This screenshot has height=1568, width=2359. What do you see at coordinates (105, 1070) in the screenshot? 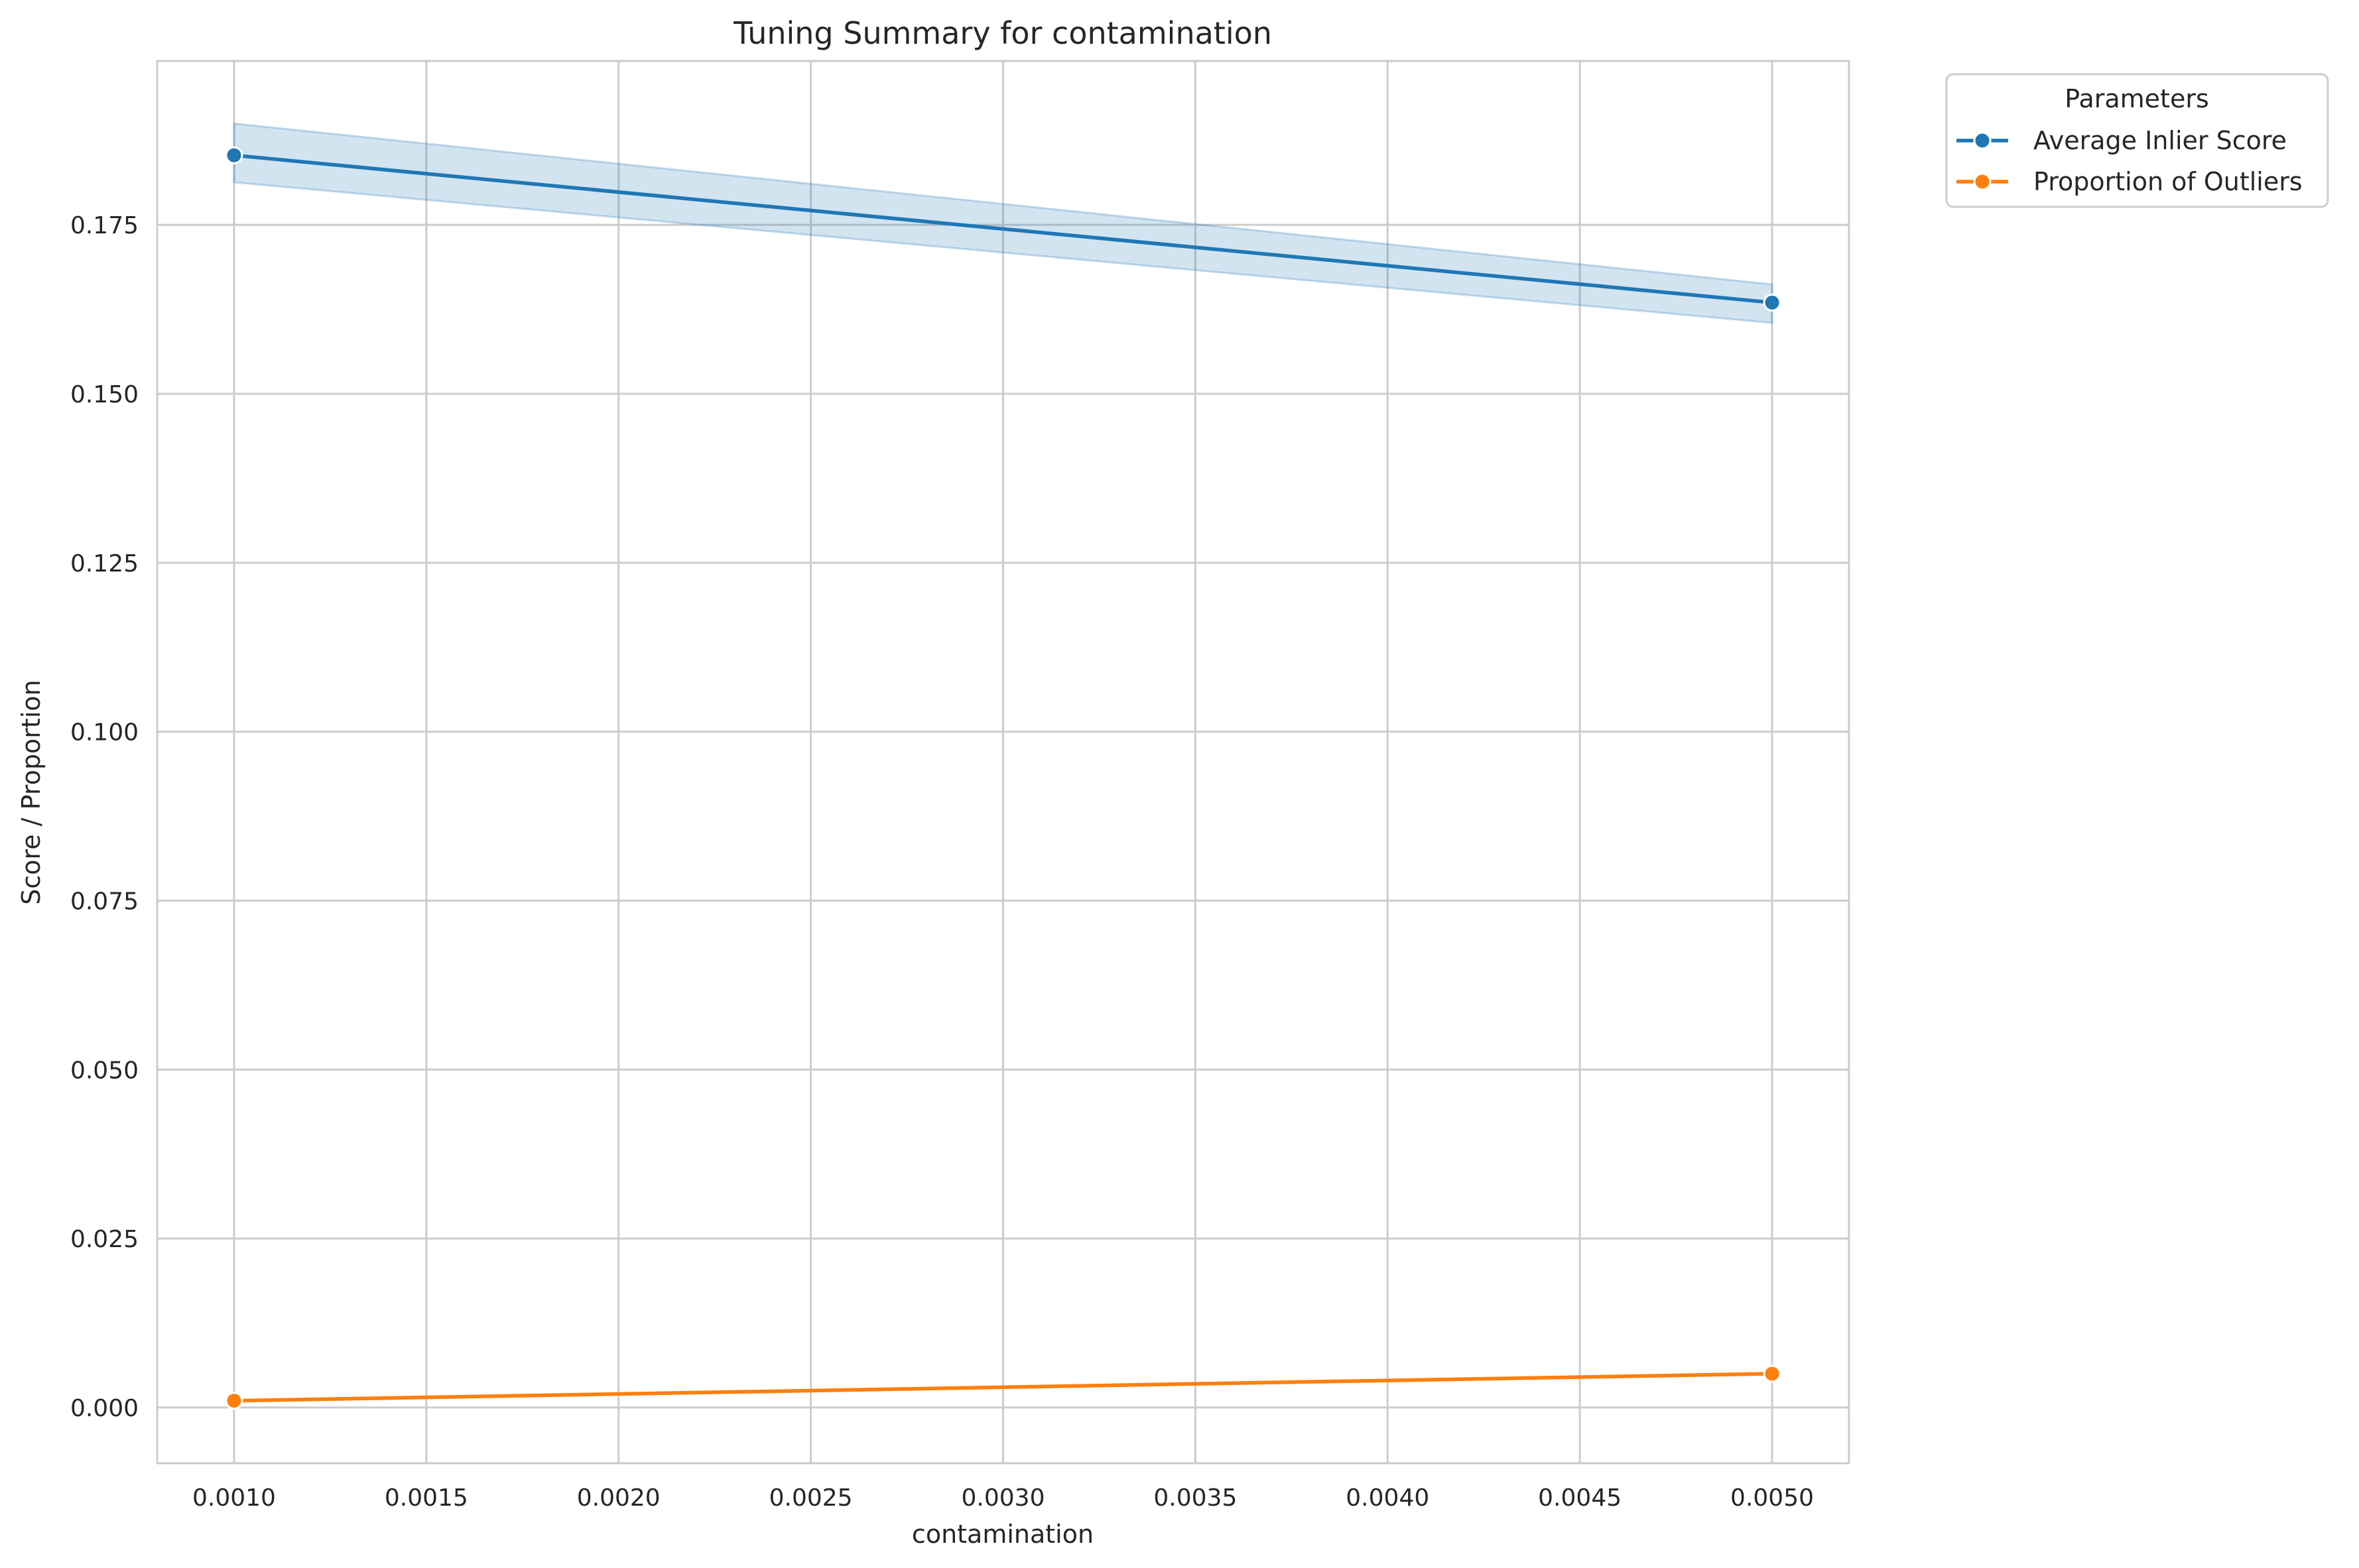
I see `y-tick-label: 0.050` at bounding box center [105, 1070].